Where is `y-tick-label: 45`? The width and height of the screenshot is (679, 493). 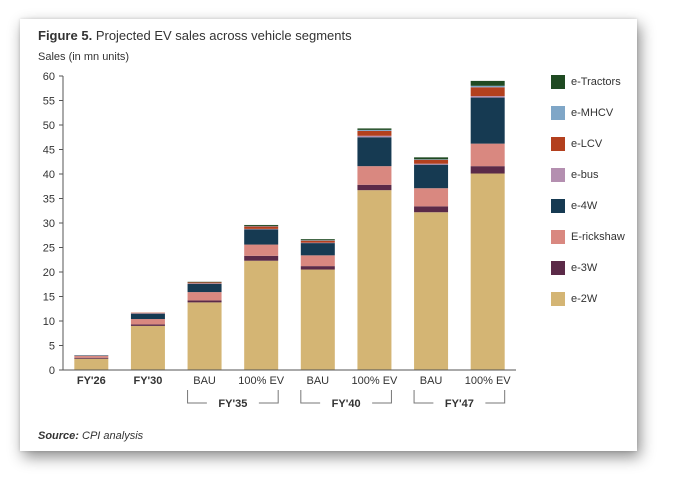 y-tick-label: 45 is located at coordinates (49, 151).